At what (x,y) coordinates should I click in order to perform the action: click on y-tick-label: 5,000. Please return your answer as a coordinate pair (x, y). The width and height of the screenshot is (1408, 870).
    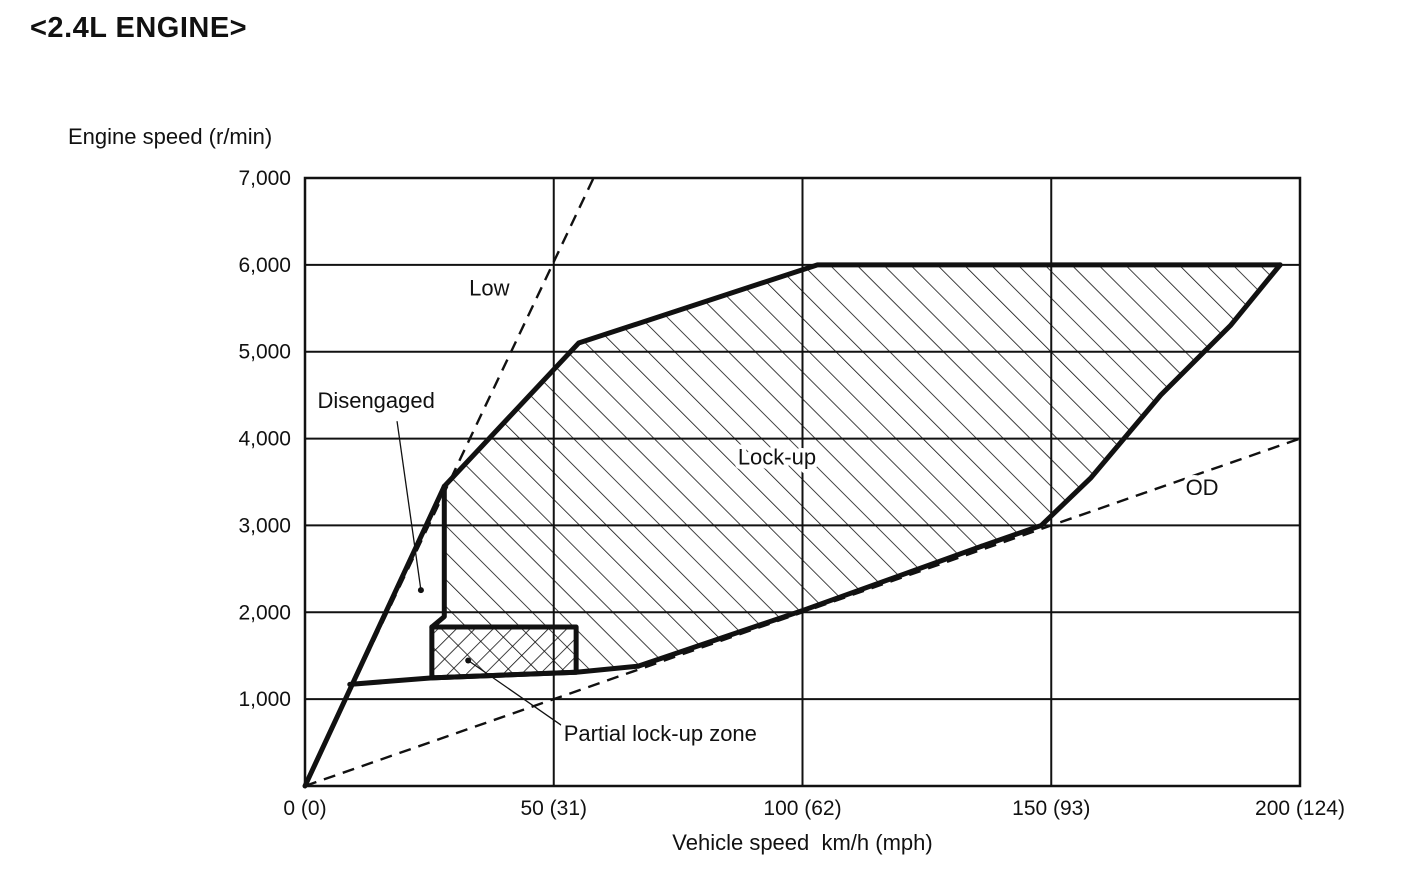
    Looking at the image, I should click on (264, 352).